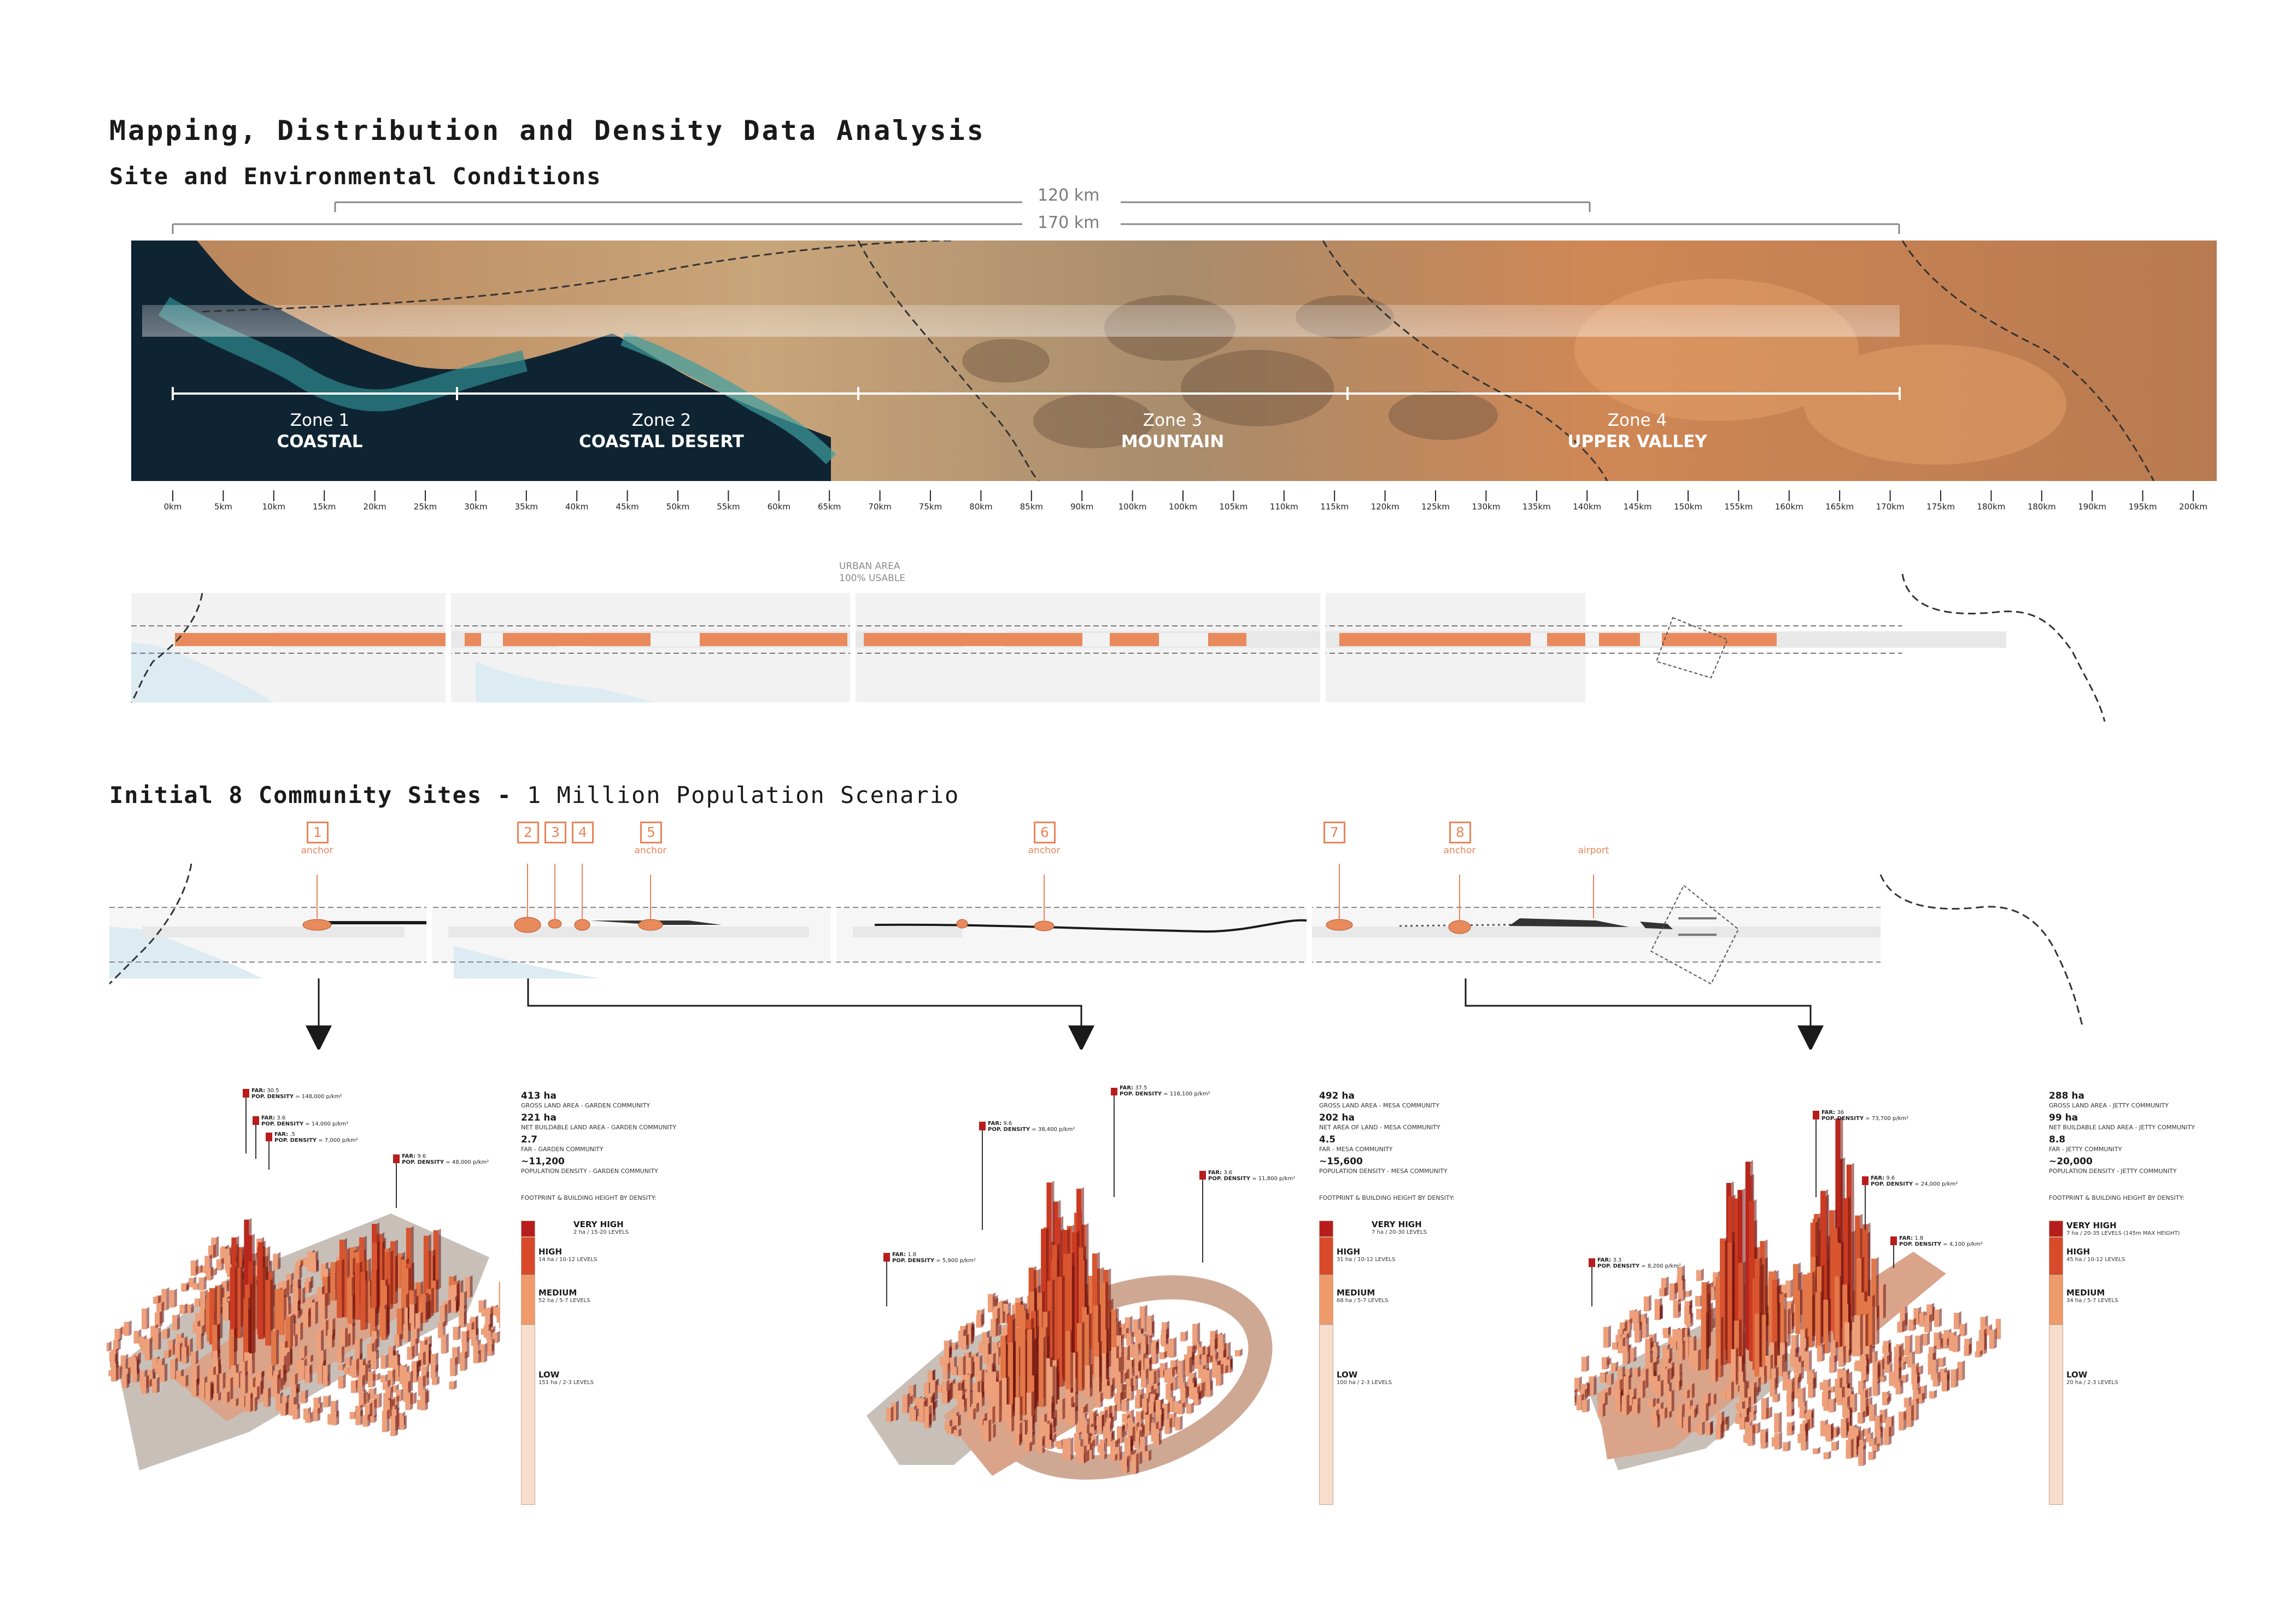 Image resolution: width=2296 pixels, height=1624 pixels. What do you see at coordinates (223, 507) in the screenshot?
I see `km-tick-label: 5km` at bounding box center [223, 507].